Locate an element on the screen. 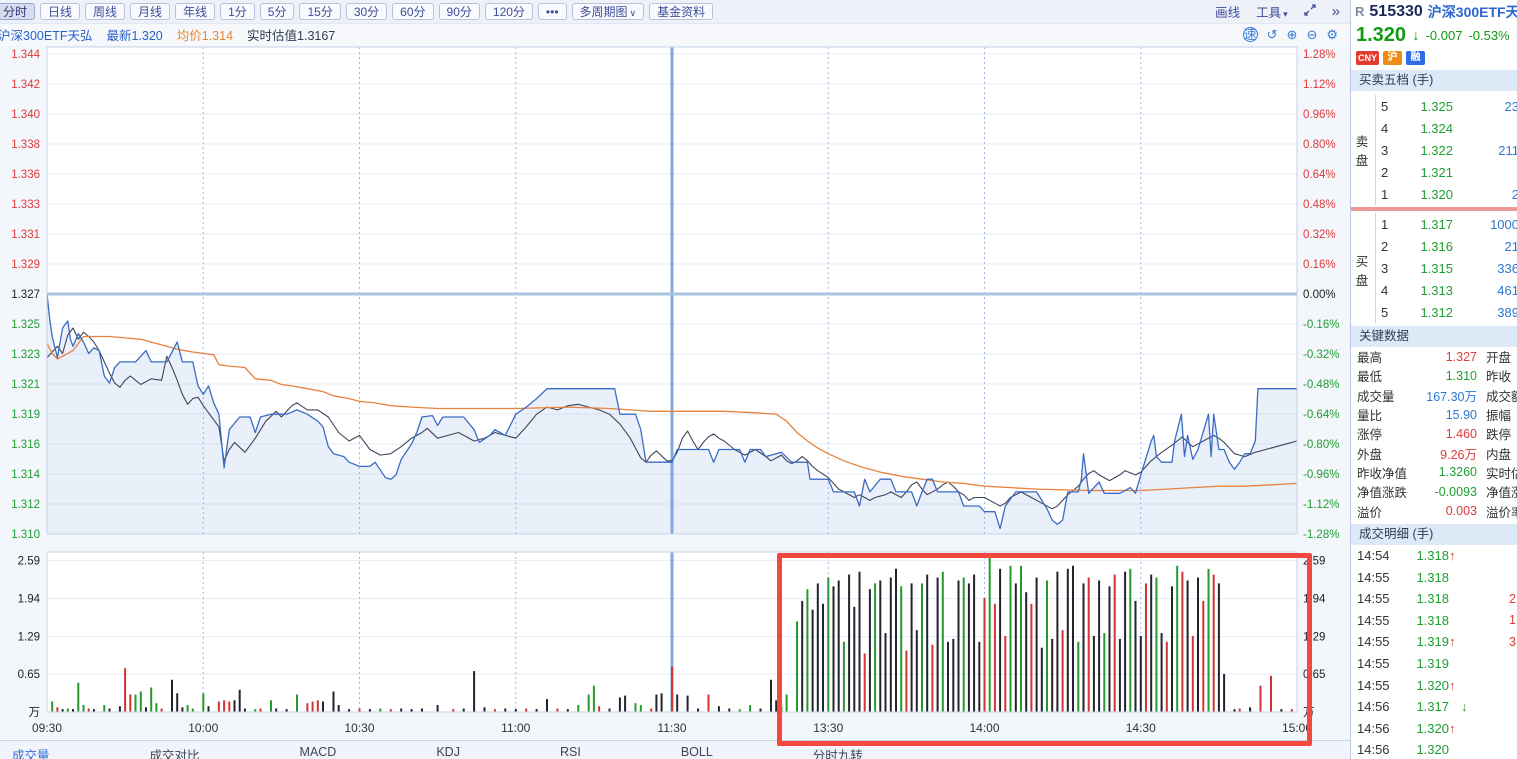  key-label-2: 溢价率 is located at coordinates (1501, 512).